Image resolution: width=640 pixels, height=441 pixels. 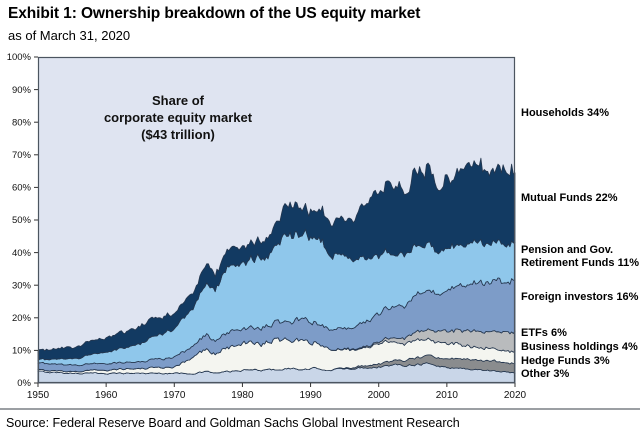 What do you see at coordinates (565, 361) in the screenshot?
I see `label-hedge-funds: Hedge Funds 3%` at bounding box center [565, 361].